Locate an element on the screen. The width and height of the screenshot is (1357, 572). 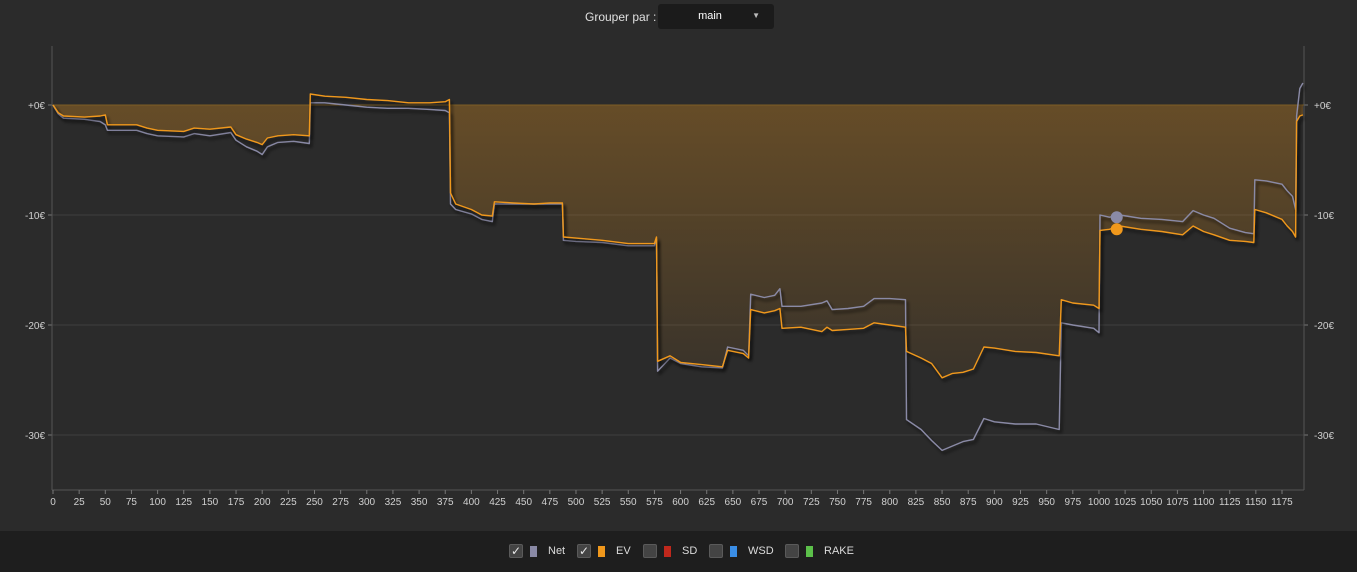
toolbar: Grouper par : main ▼ is located at coordinates (678, 17).